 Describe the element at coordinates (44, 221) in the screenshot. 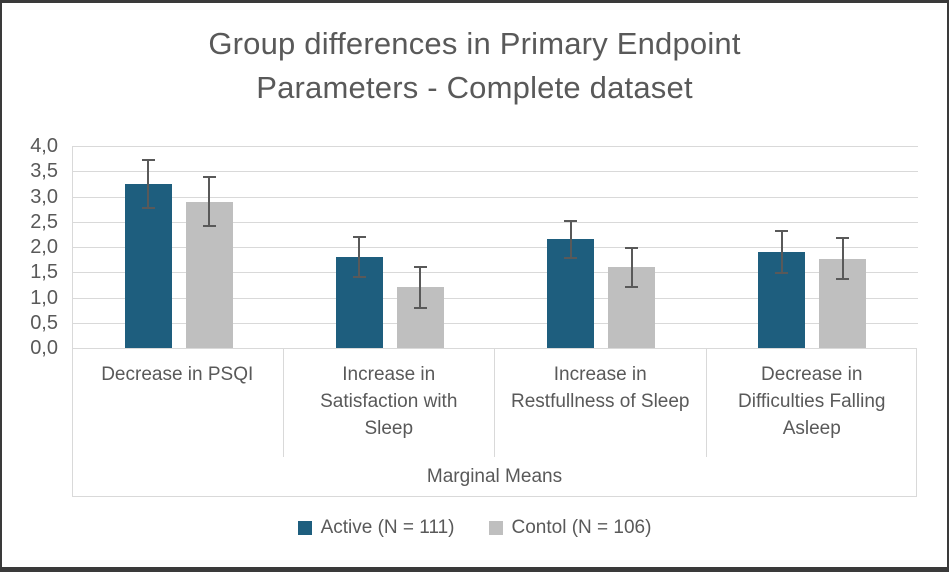

I see `y-tick-label: 2,5` at that location.